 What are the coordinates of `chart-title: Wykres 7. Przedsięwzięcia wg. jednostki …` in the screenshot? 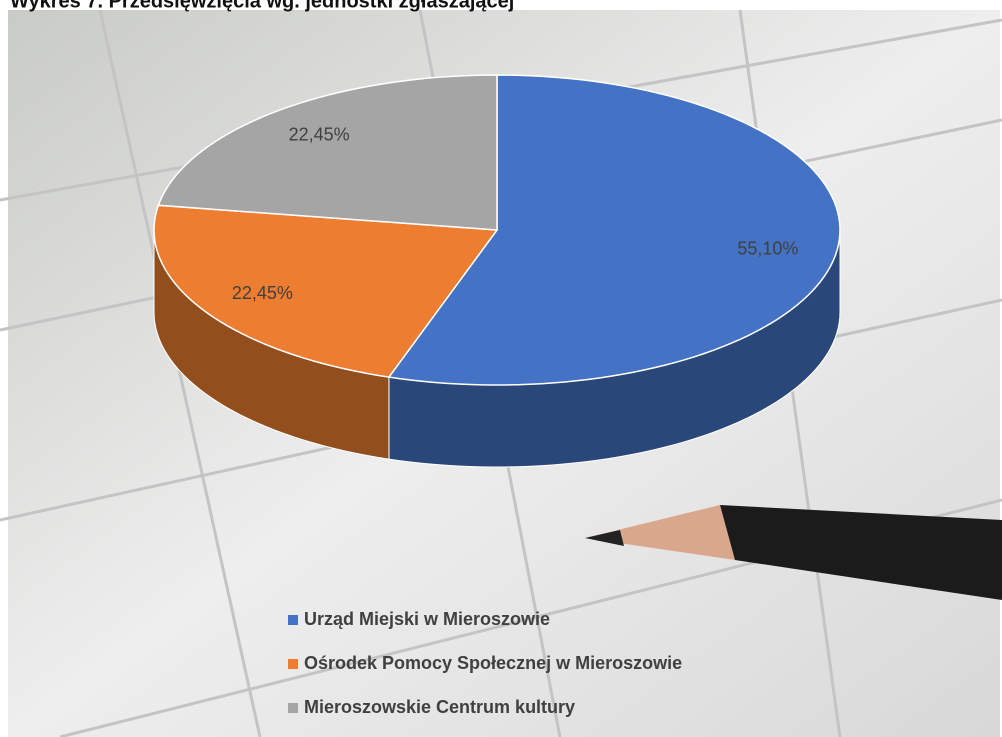 It's located at (262, 6).